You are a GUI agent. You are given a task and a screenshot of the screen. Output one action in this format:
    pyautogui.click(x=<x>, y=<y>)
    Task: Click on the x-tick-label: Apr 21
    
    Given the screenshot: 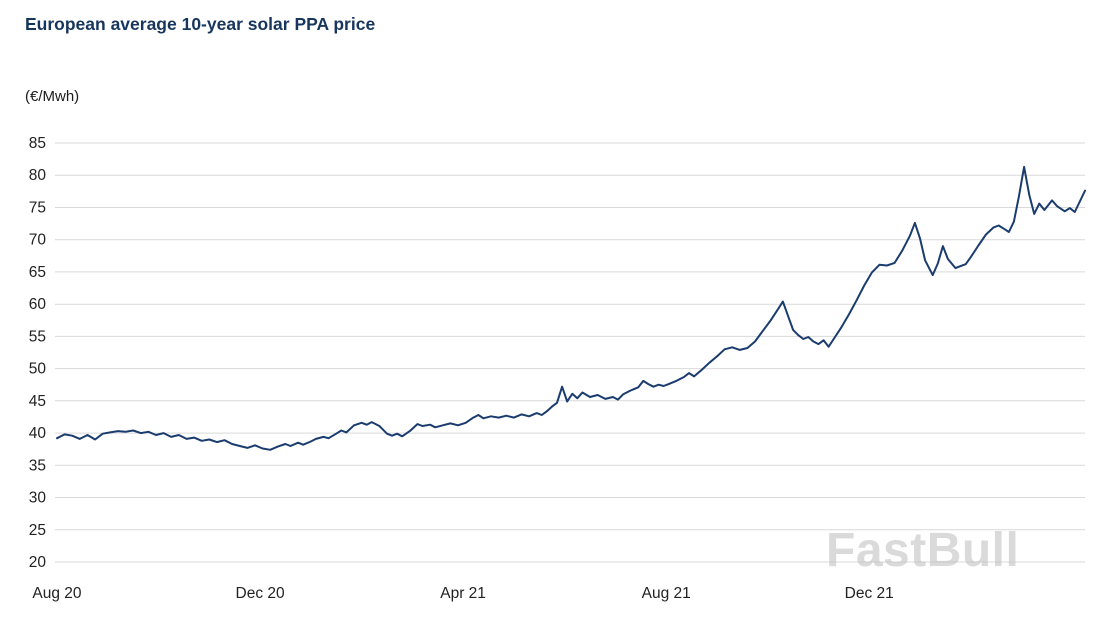 What is the action you would take?
    pyautogui.click(x=463, y=593)
    